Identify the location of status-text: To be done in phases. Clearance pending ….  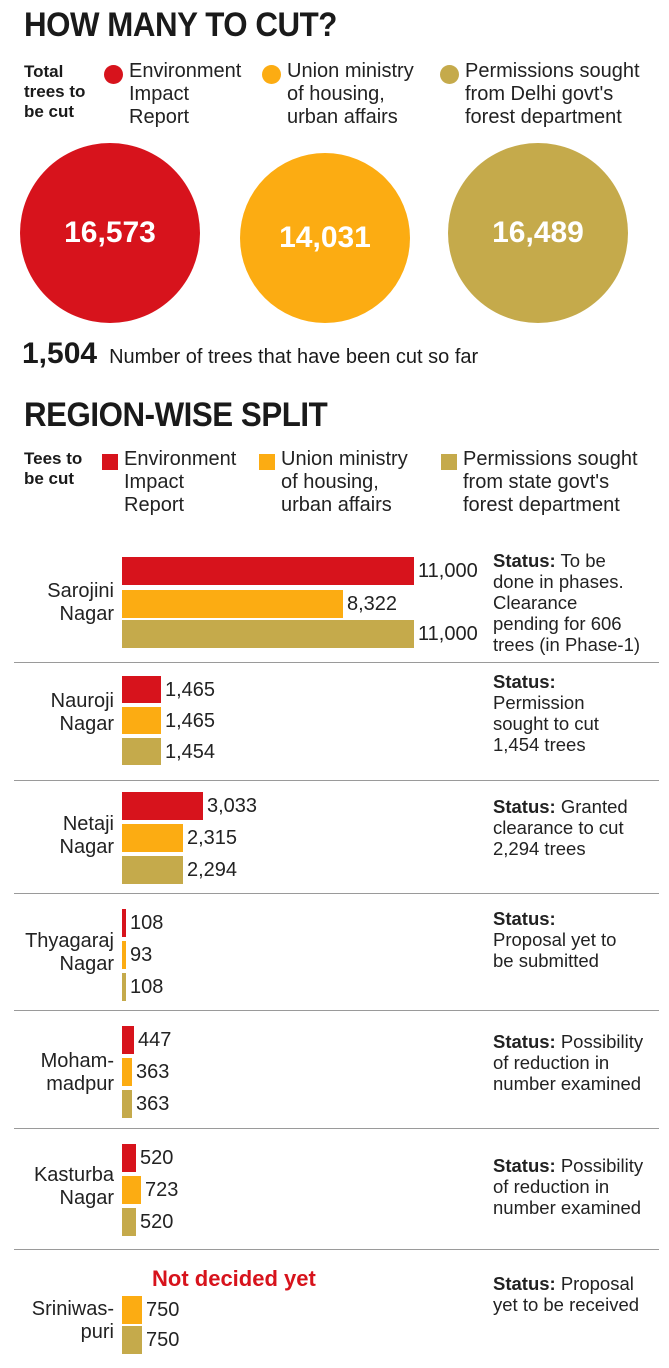
(567, 602).